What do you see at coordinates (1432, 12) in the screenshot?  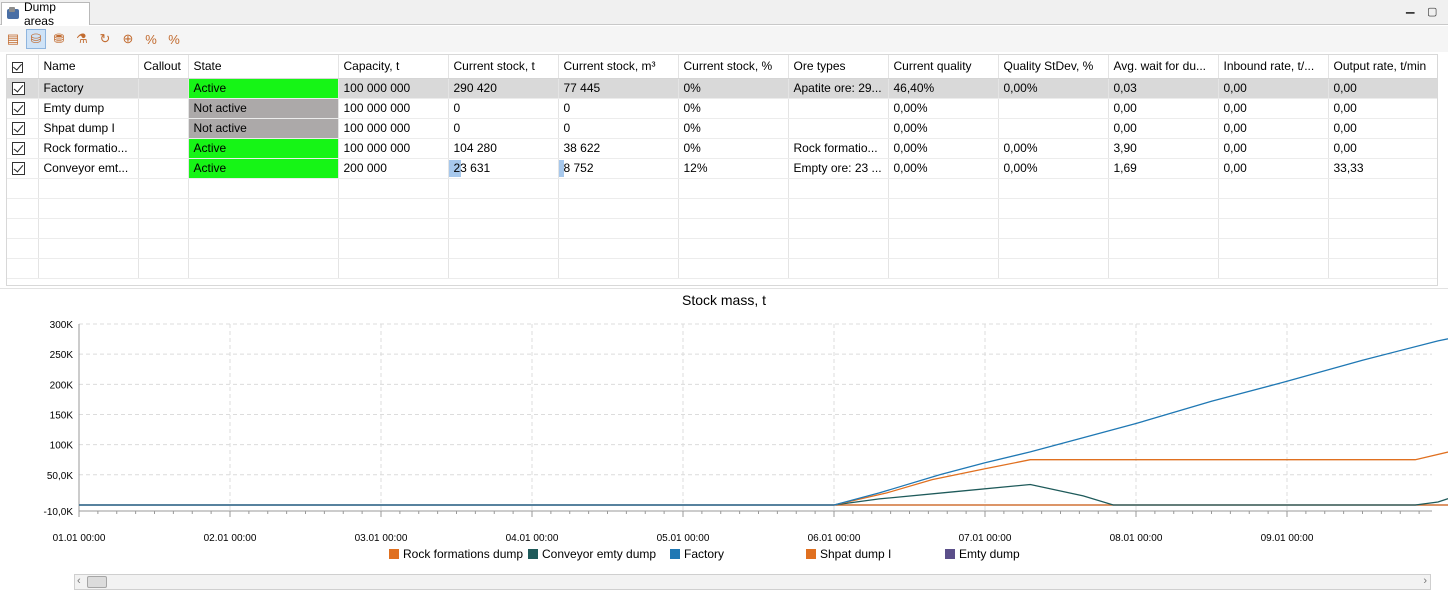 I see `maximize-button: ▢` at bounding box center [1432, 12].